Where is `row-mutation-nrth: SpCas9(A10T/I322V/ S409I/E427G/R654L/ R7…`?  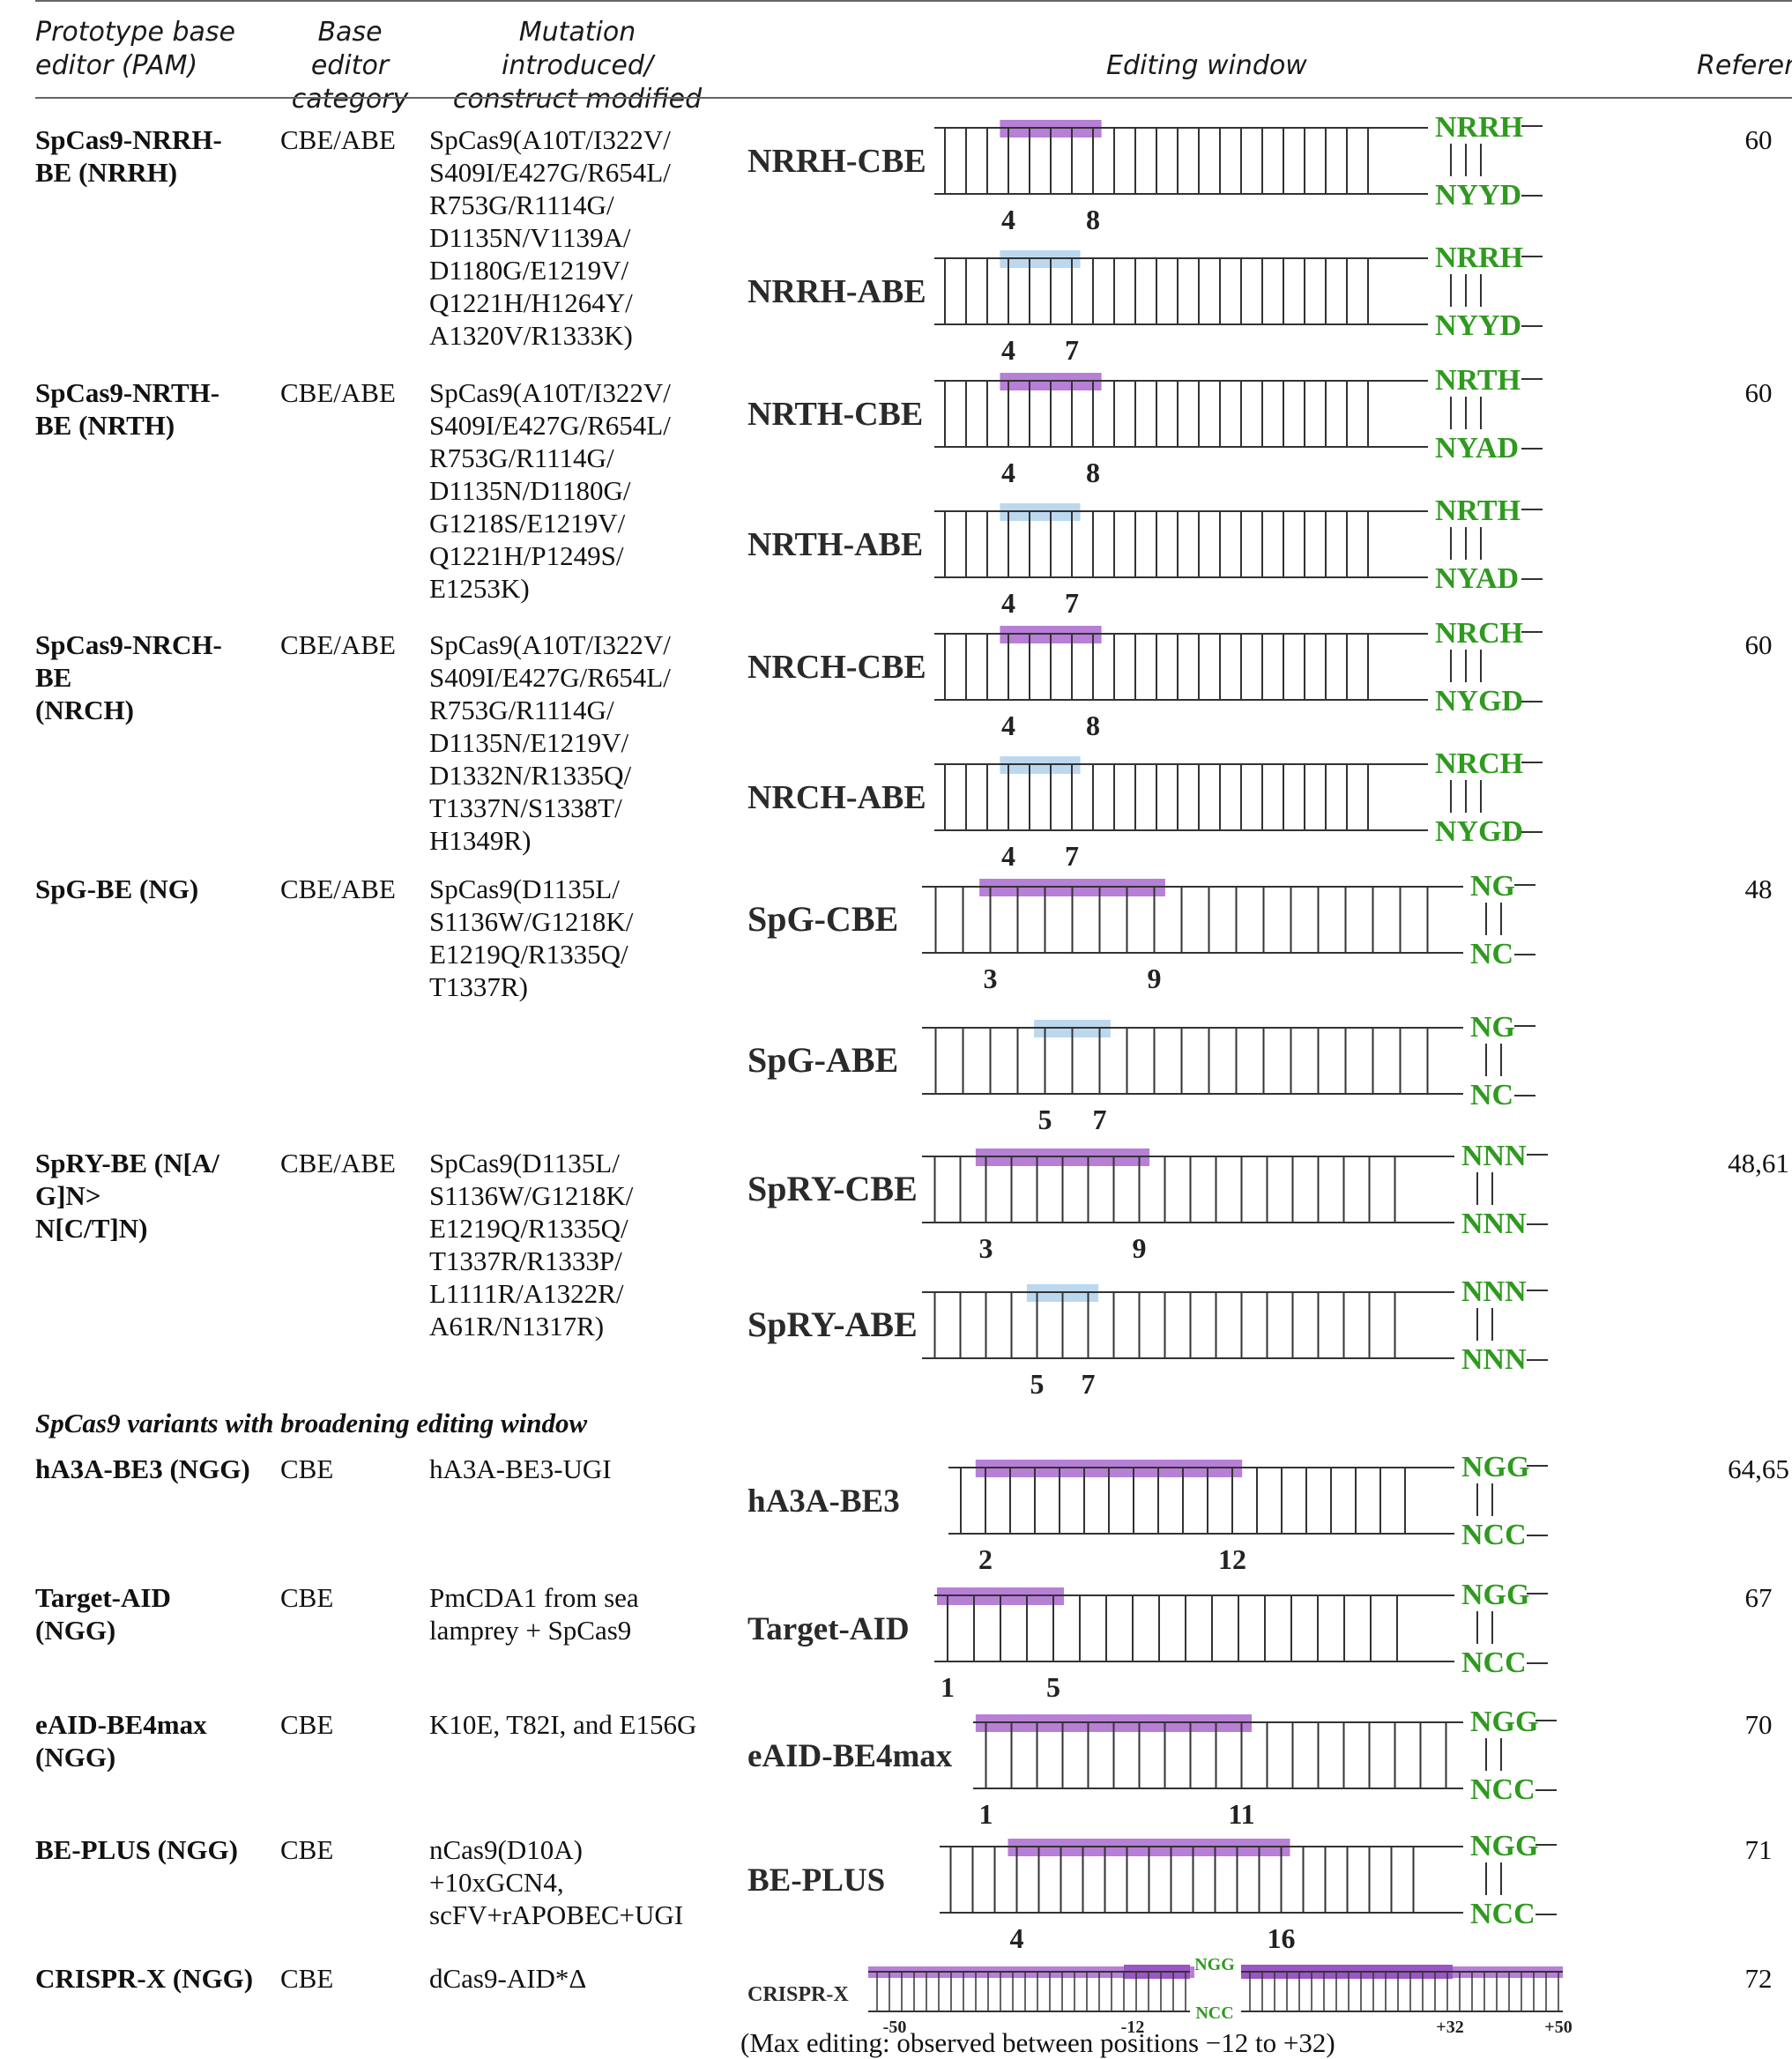
row-mutation-nrth: SpCas9(A10T/I322V/ S409I/E427G/R654L/ R7… is located at coordinates (550, 490).